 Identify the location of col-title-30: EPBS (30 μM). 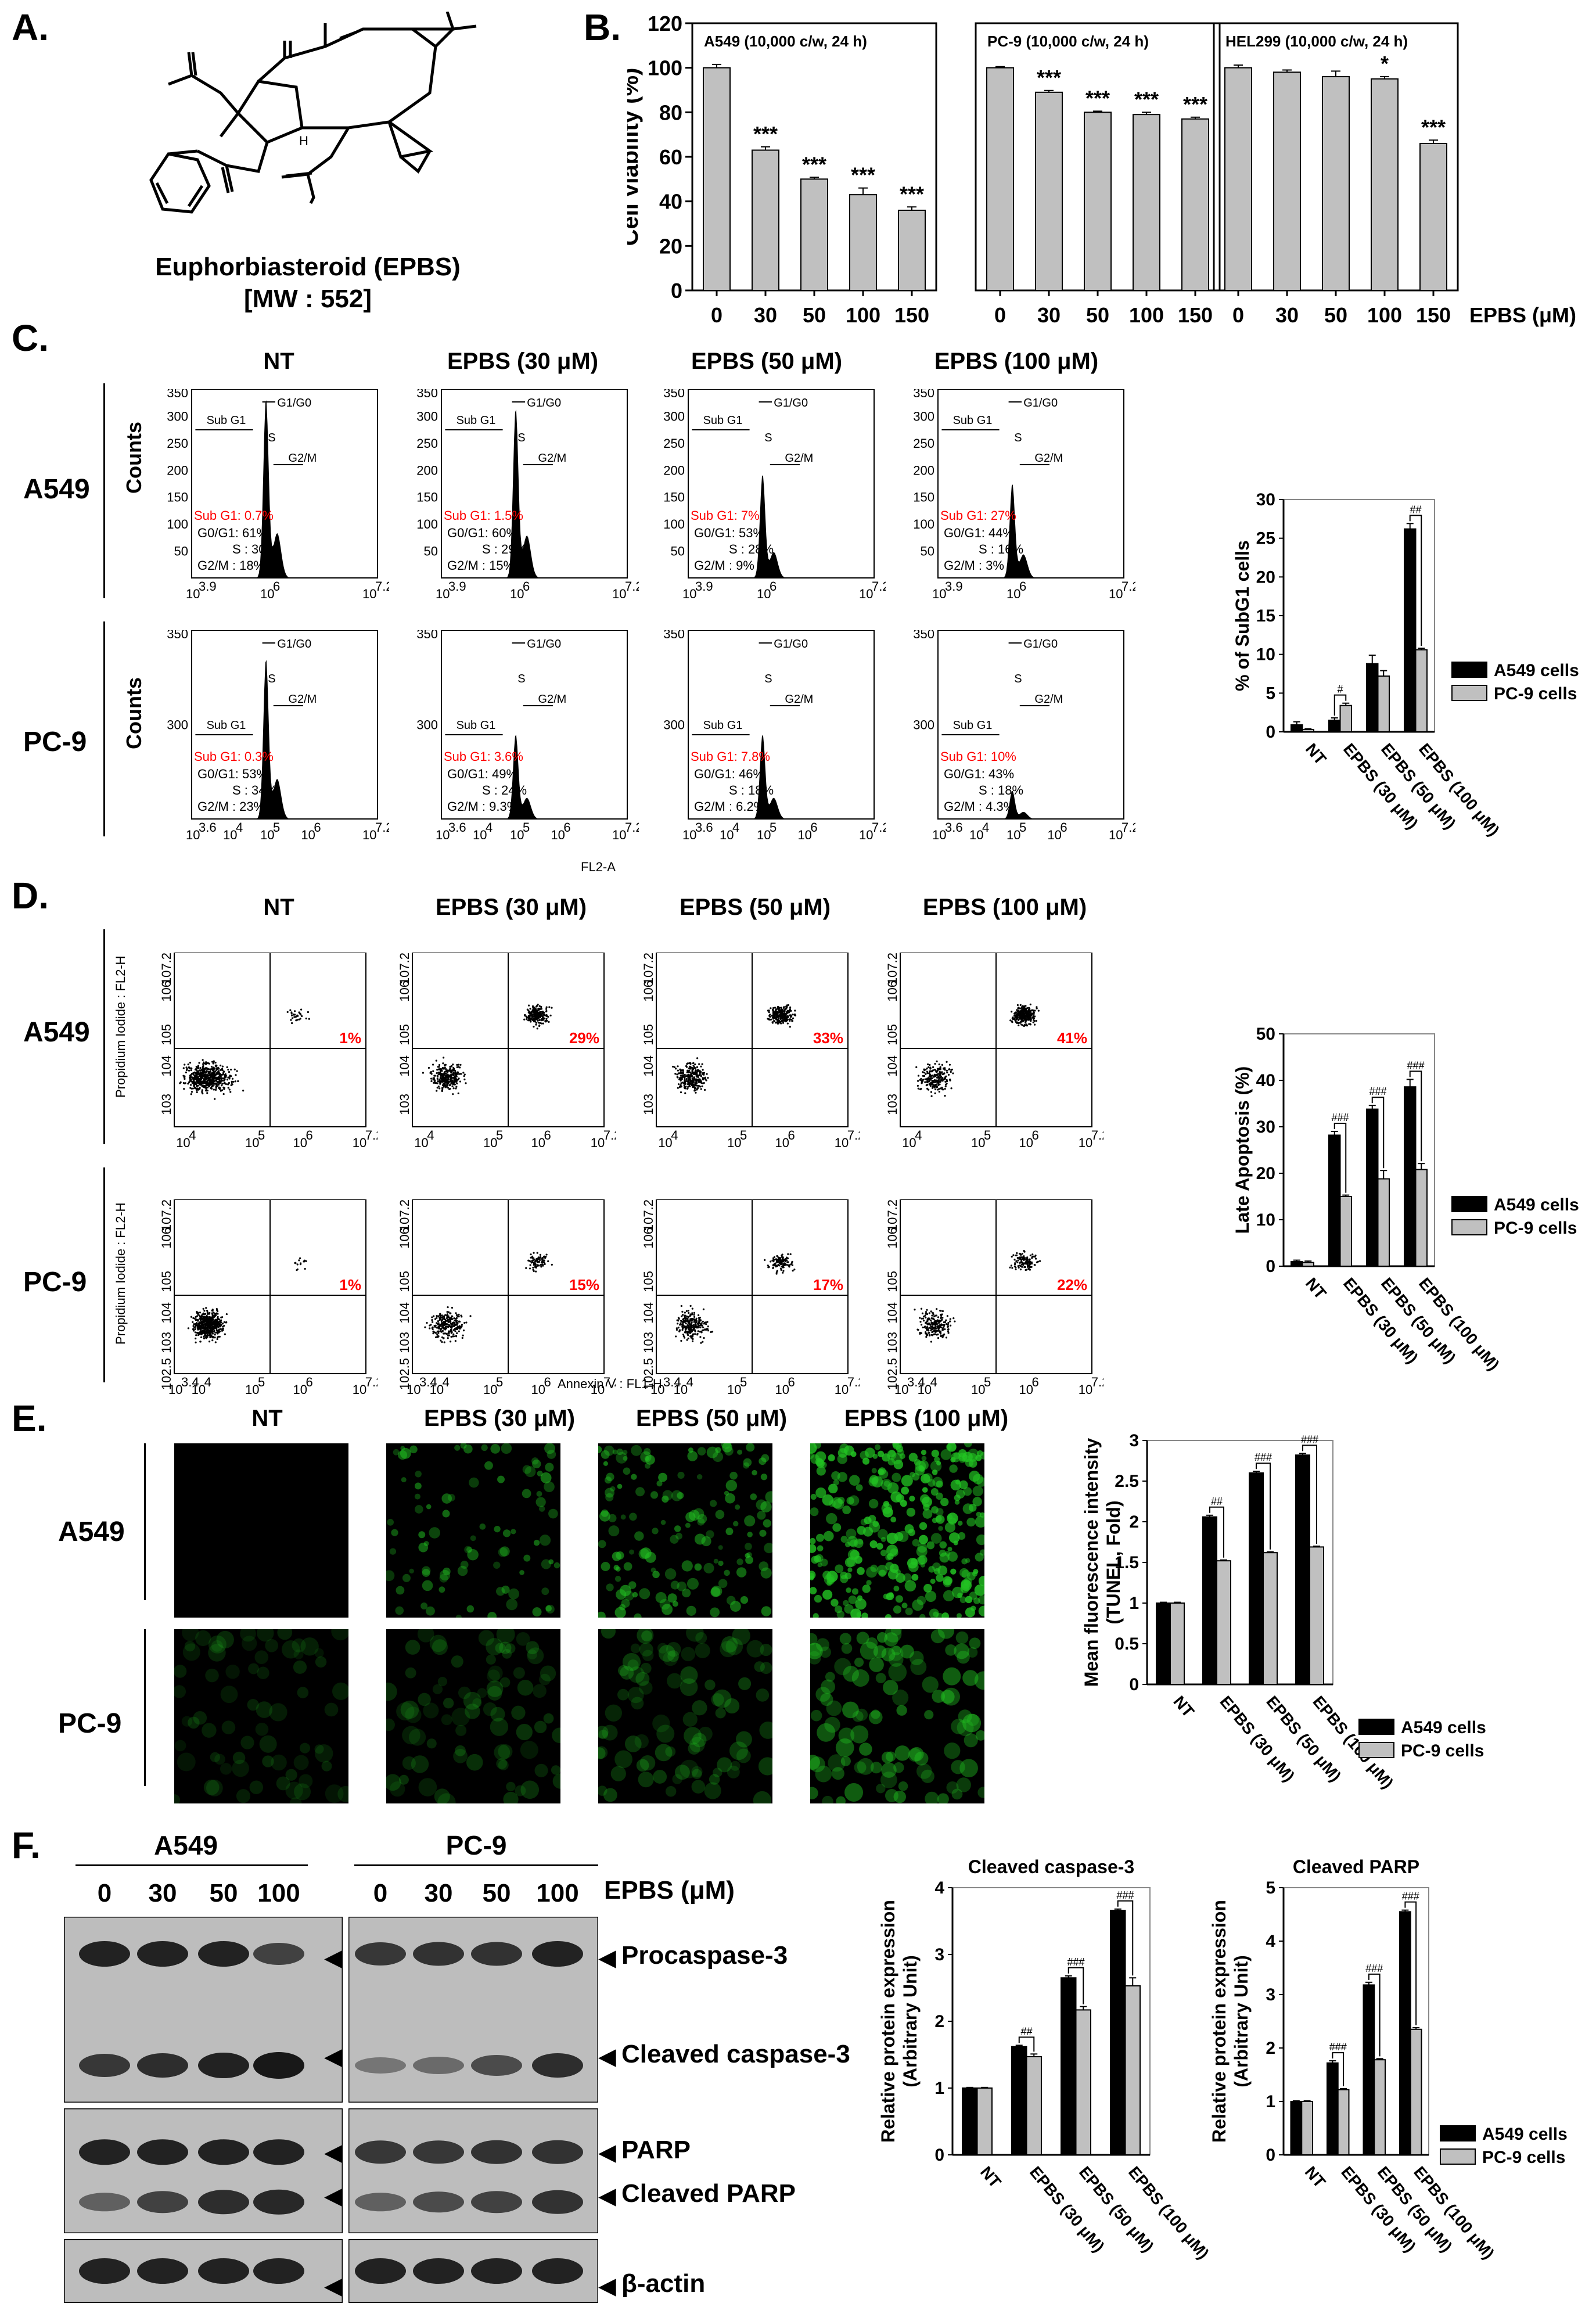
(499, 1418).